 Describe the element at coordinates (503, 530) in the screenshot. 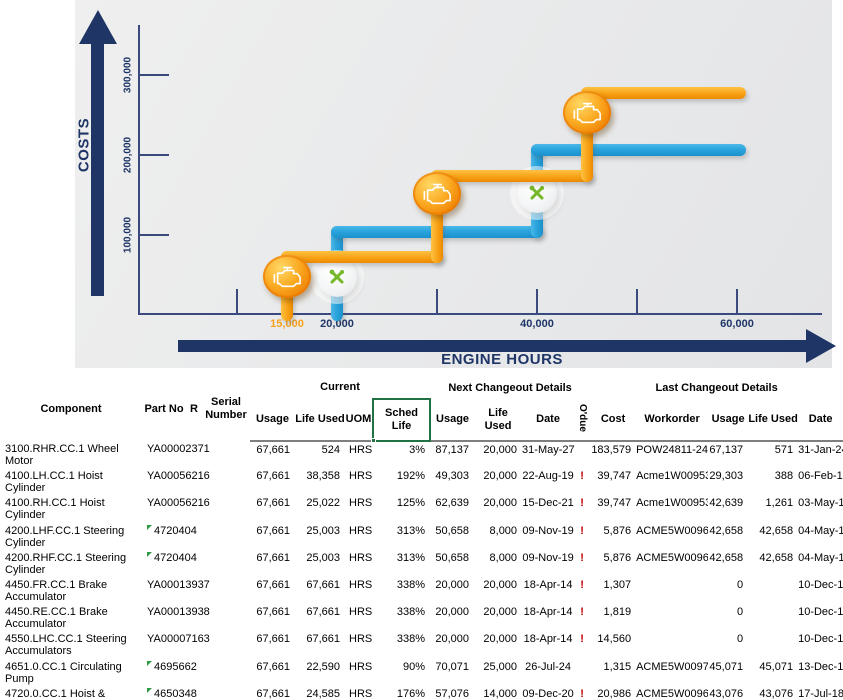

I see `cell-n_life_used: 8,000` at that location.